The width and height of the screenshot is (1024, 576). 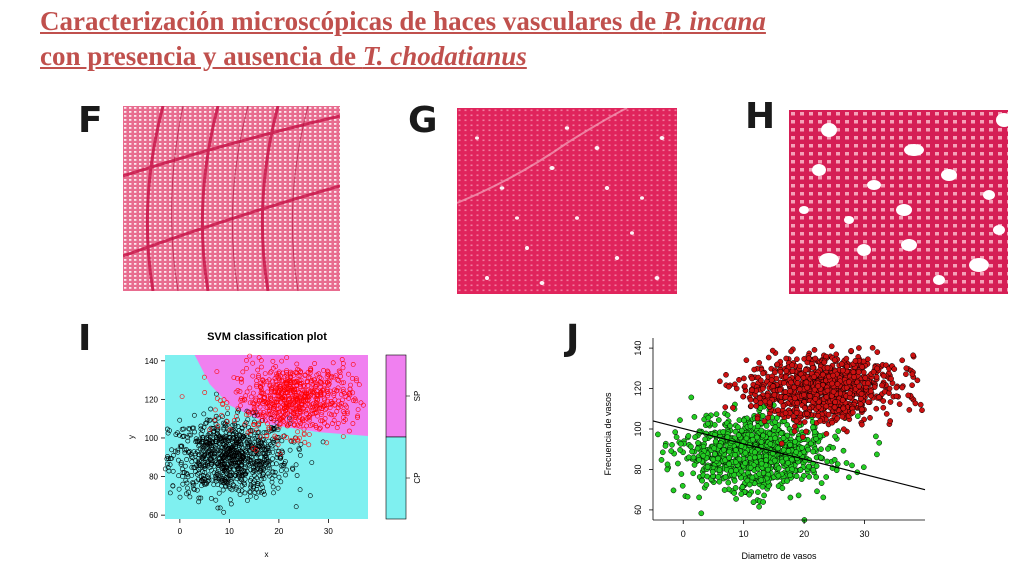 What do you see at coordinates (638, 469) in the screenshot?
I see `y-tick-label: 80` at bounding box center [638, 469].